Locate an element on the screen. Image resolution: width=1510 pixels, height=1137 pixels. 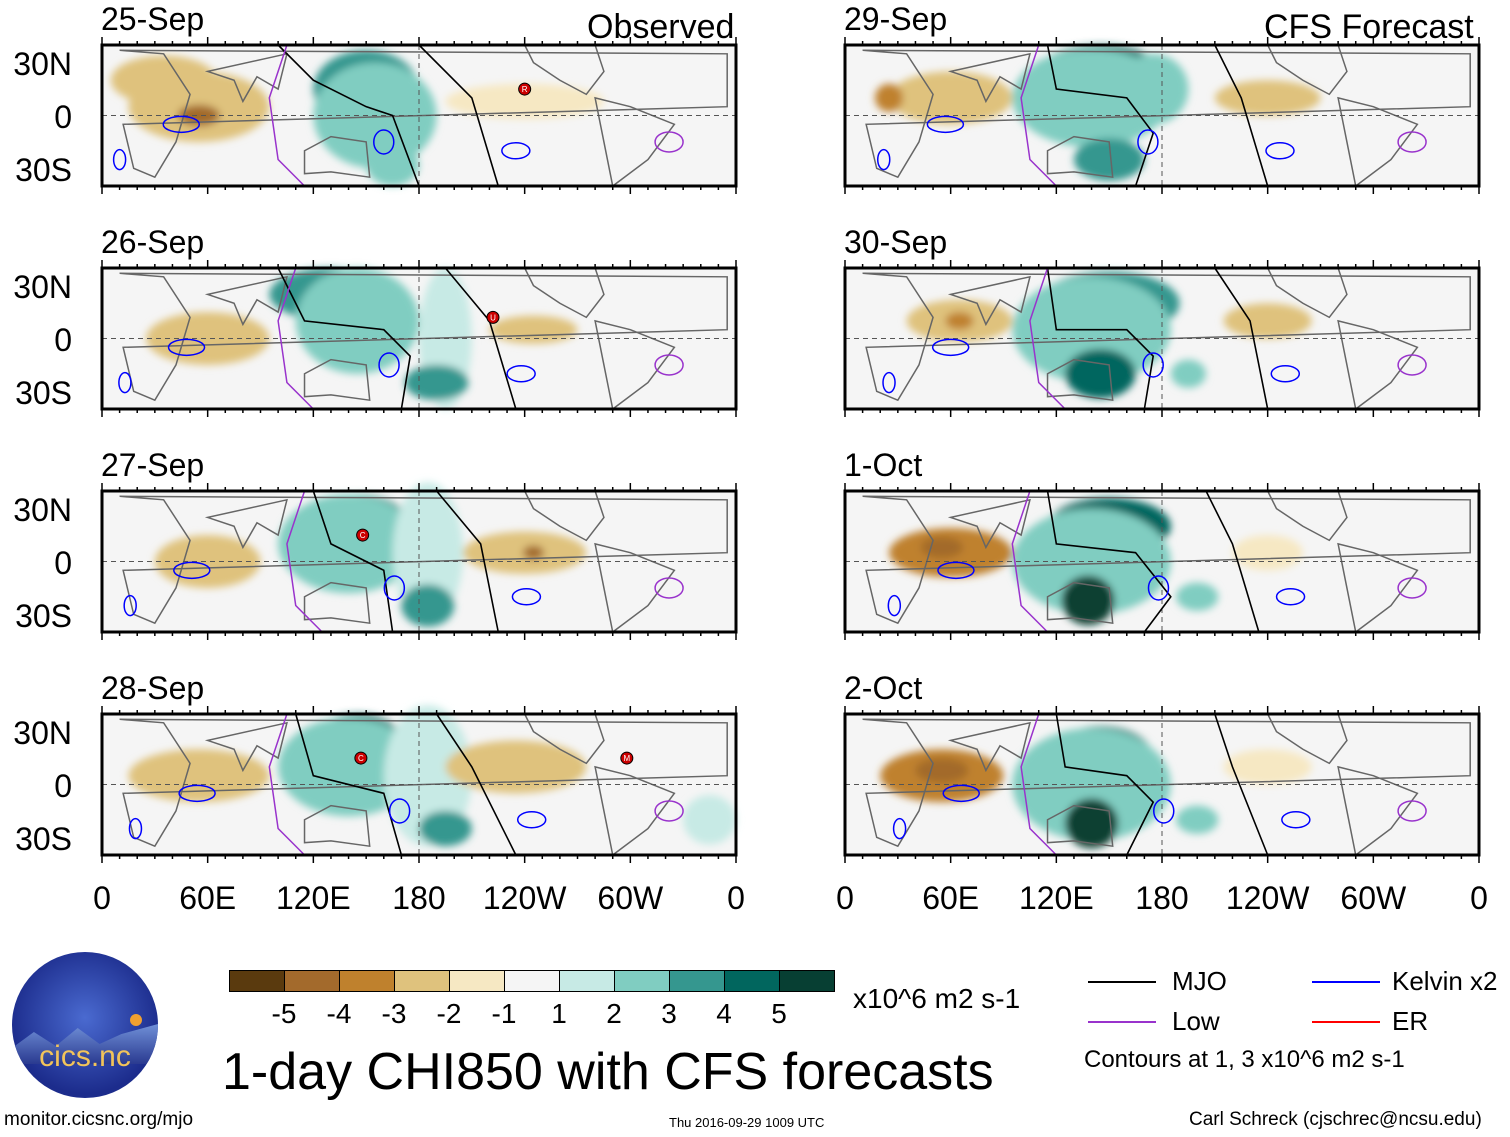
colorbar-tick-label: -4 is located at coordinates (339, 1013).